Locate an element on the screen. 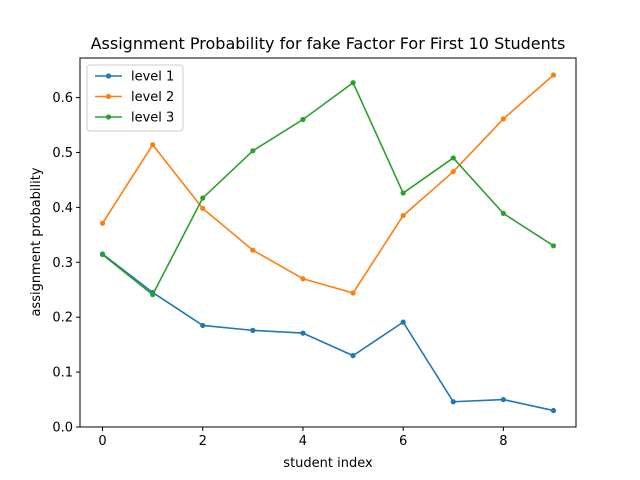 The image size is (640, 480). legend-label: level 3 is located at coordinates (152, 118).